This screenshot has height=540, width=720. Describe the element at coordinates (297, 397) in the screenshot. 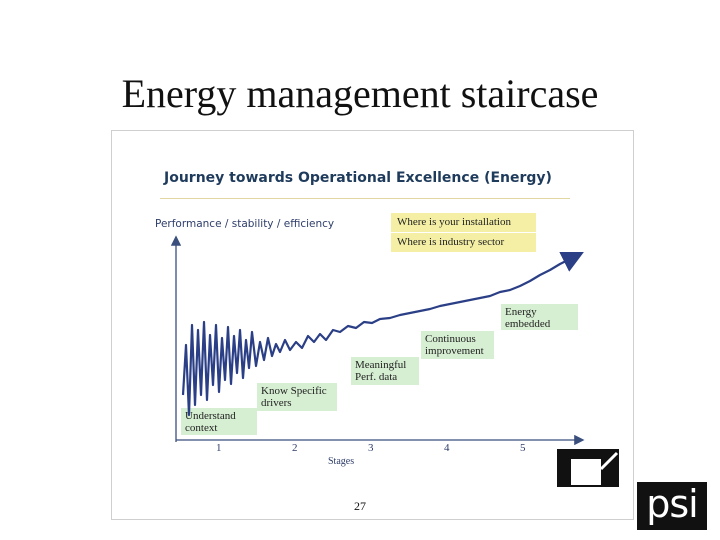

I see `stage-2-box: Know Specific drivers` at that location.